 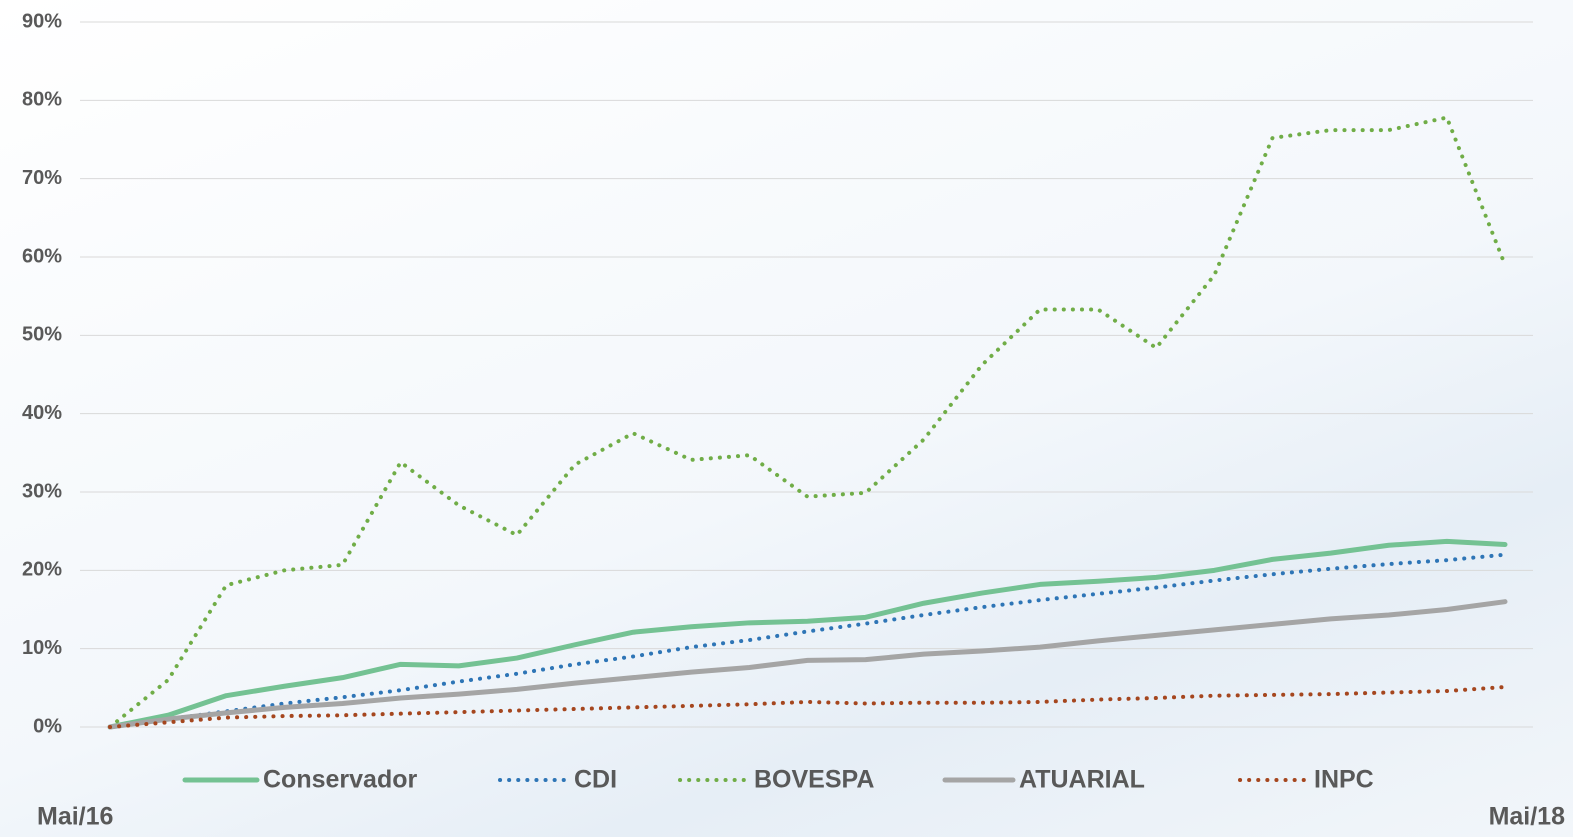 I want to click on y-tick-label: 10%, so click(x=42, y=648).